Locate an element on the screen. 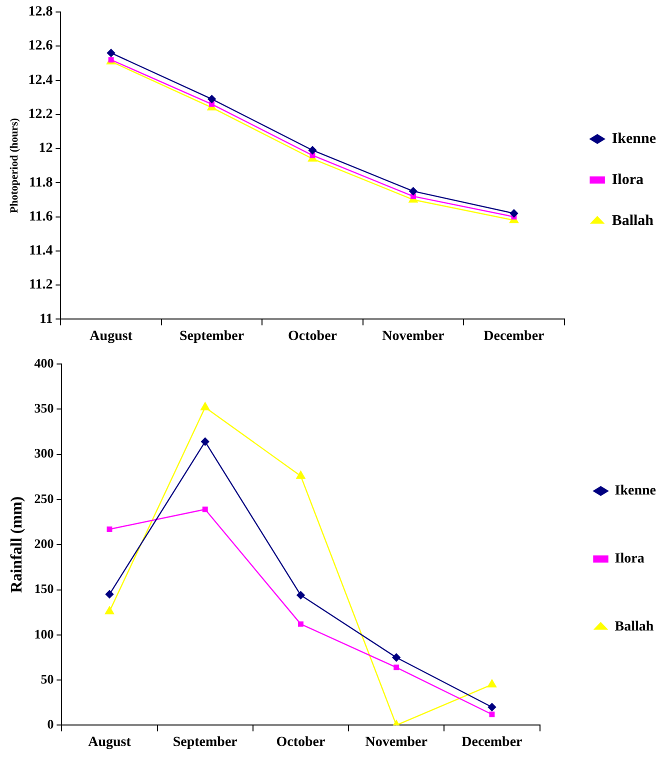 The height and width of the screenshot is (758, 670). y-tick-label: 12.2 is located at coordinates (40, 114).